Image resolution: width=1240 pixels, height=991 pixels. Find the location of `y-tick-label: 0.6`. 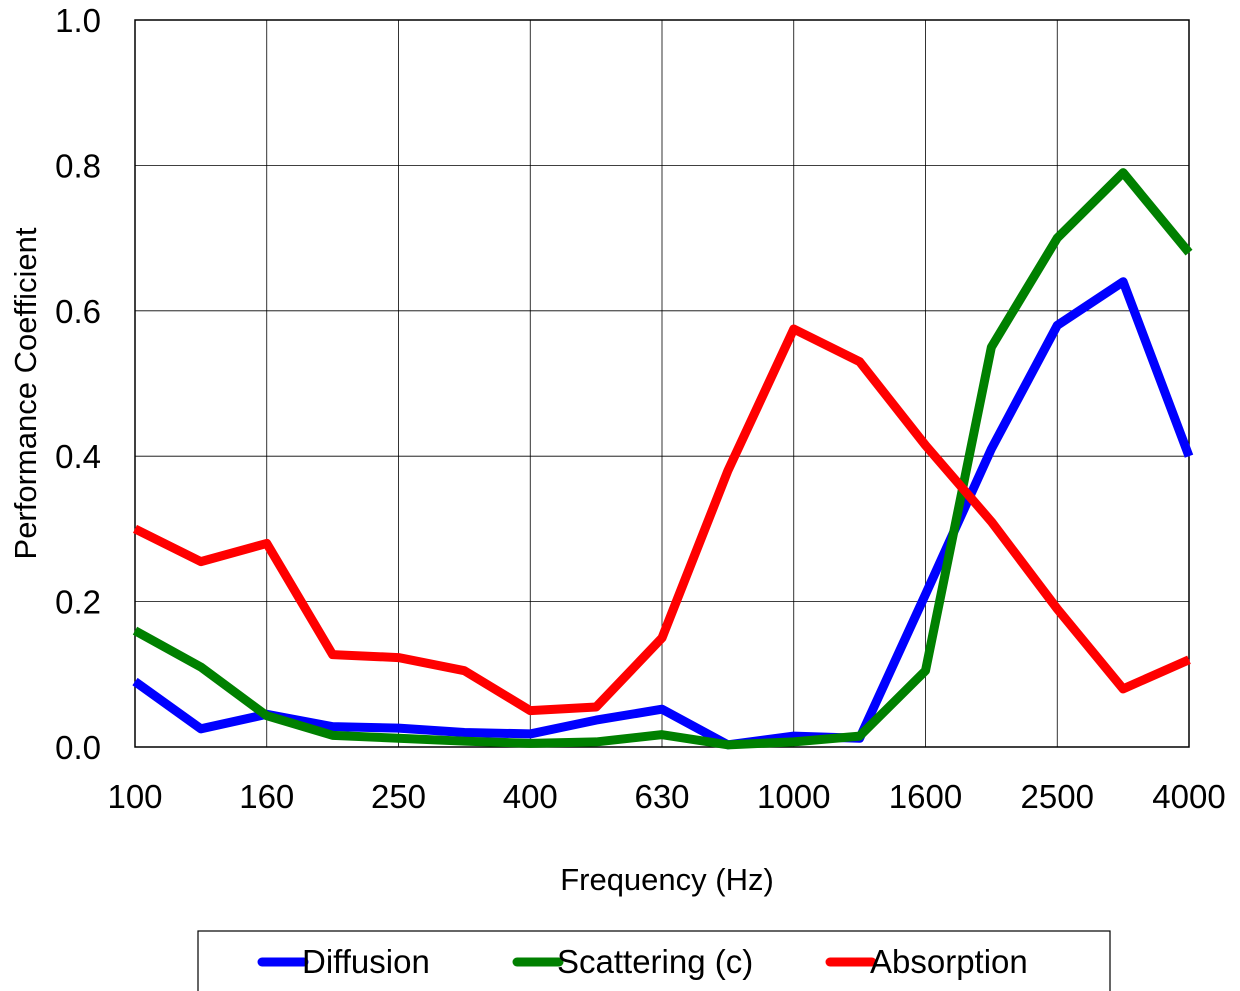

y-tick-label: 0.6 is located at coordinates (78, 311).